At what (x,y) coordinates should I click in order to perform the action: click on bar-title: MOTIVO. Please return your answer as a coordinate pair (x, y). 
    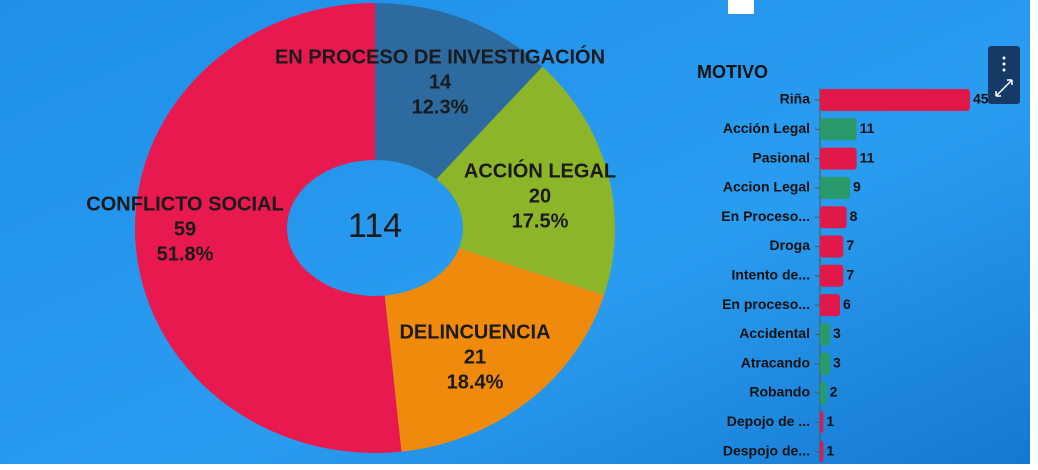
    Looking at the image, I should click on (732, 72).